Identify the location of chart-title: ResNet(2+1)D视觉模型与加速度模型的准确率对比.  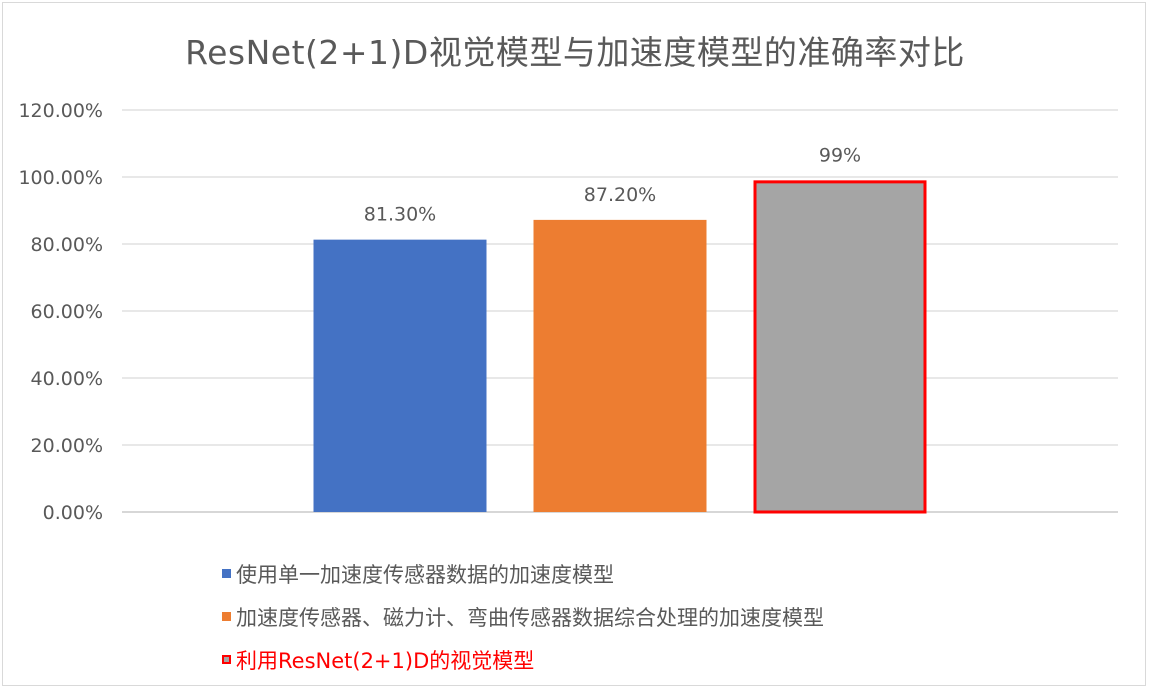
(575, 52).